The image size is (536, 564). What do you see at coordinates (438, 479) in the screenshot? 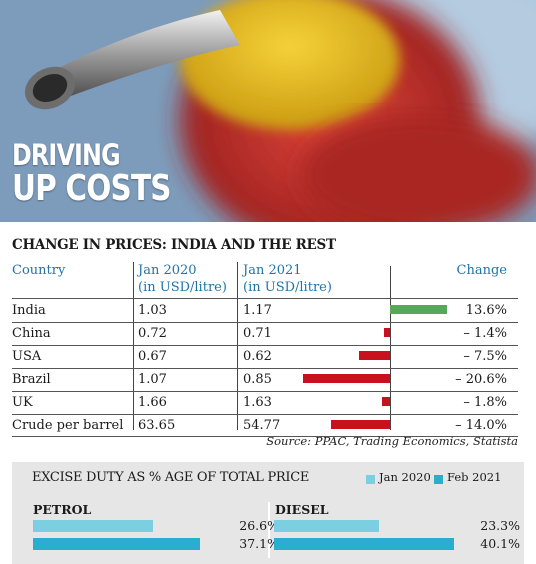
I see `legend-swatch-feb2021` at bounding box center [438, 479].